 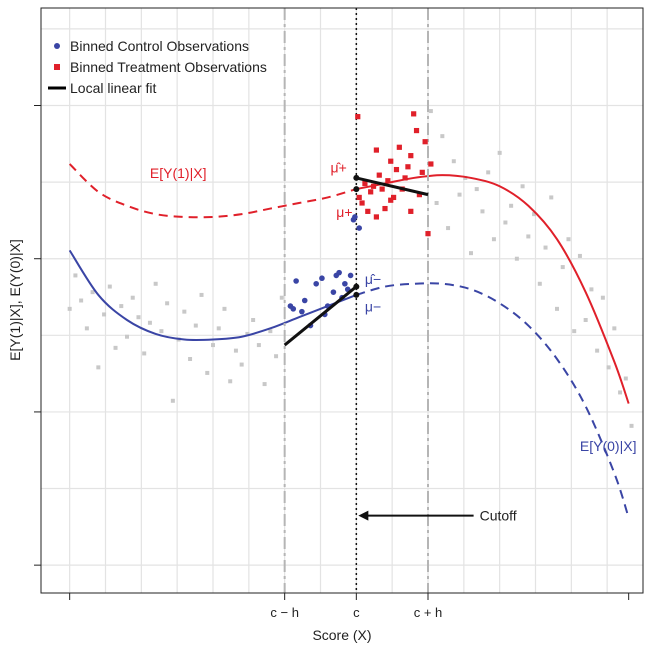 I want to click on treated-outcome-curve-solid, so click(x=493, y=289).